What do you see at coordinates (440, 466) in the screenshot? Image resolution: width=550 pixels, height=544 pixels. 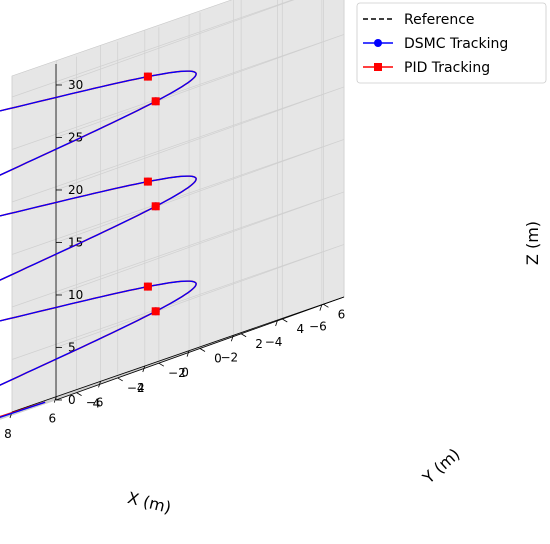 I see `y-axis-title: Y (m)` at bounding box center [440, 466].